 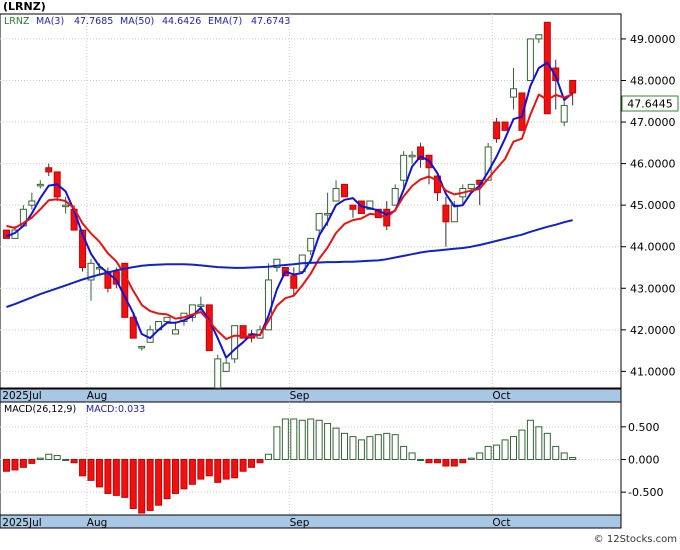 I want to click on macd-y-tick-label: 0.000, so click(x=644, y=459).